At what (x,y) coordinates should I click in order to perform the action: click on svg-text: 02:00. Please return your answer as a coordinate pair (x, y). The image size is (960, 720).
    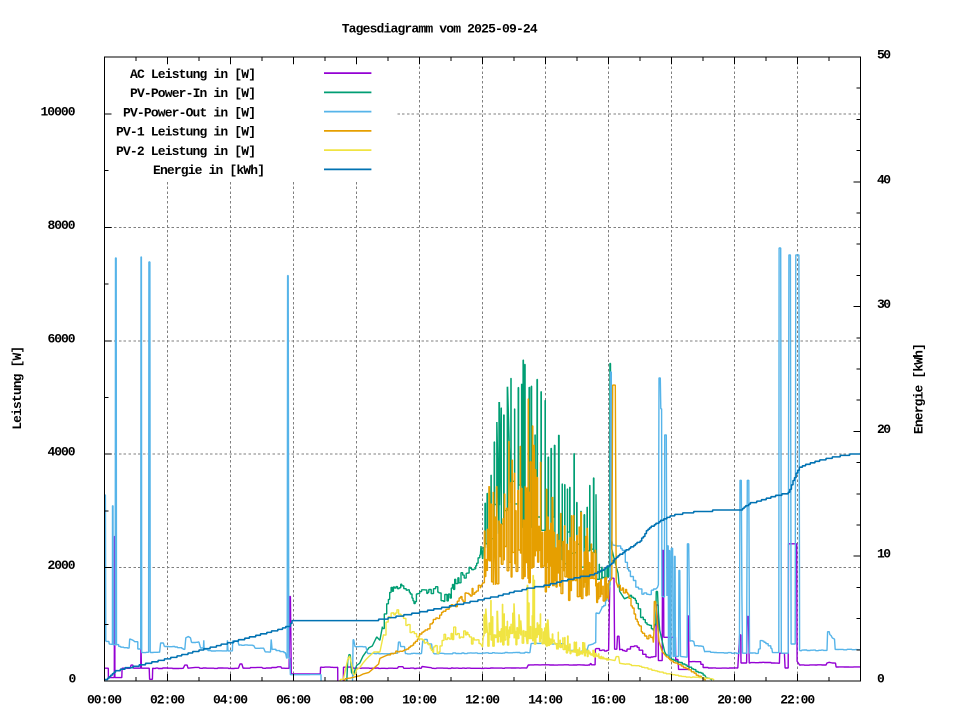
    Looking at the image, I should click on (167, 700).